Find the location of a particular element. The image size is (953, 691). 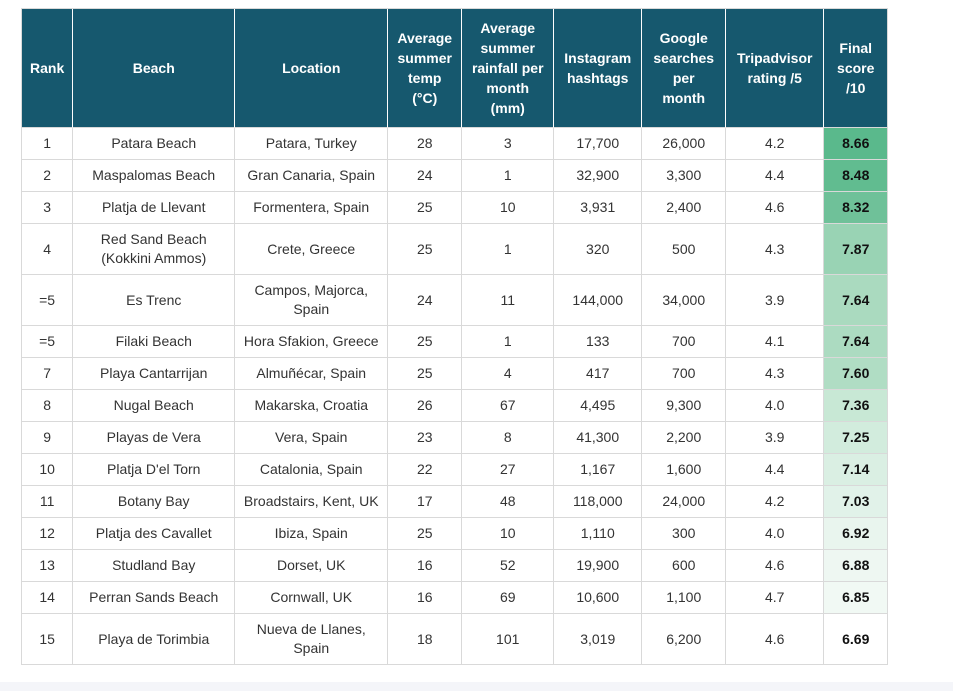

cell-final_score: 7.36 is located at coordinates (856, 406).